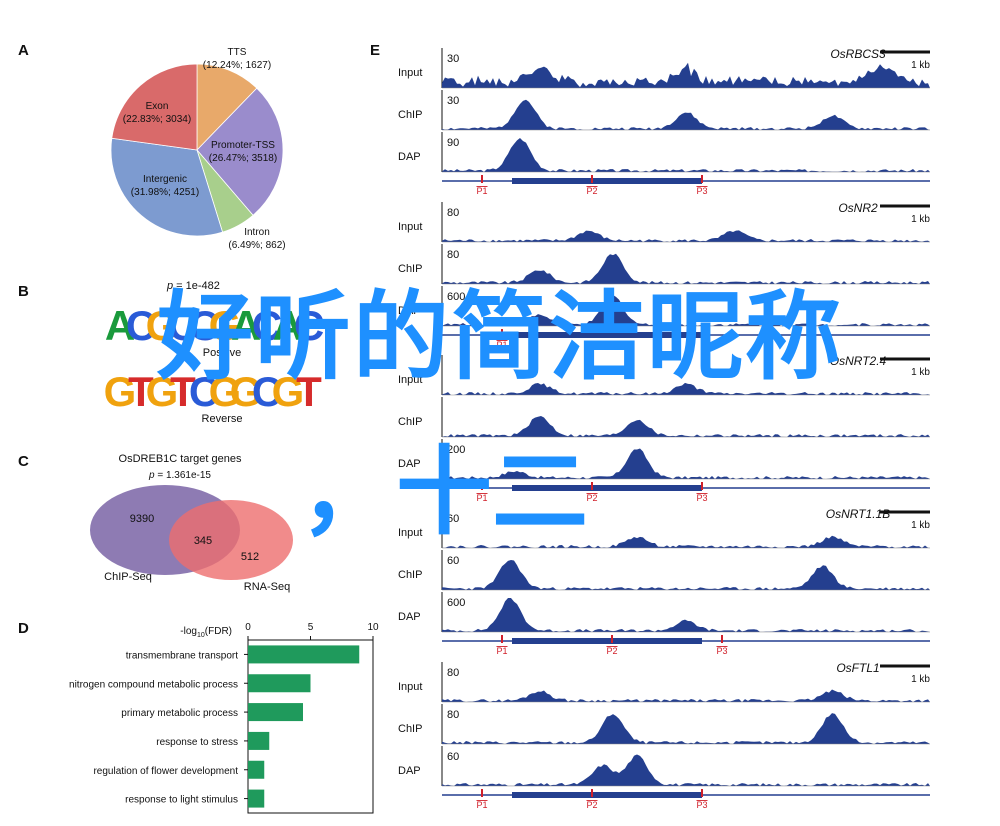 The width and height of the screenshot is (1000, 826). What do you see at coordinates (165, 771) in the screenshot?
I see `bar-category-label: regulation of flower development` at bounding box center [165, 771].